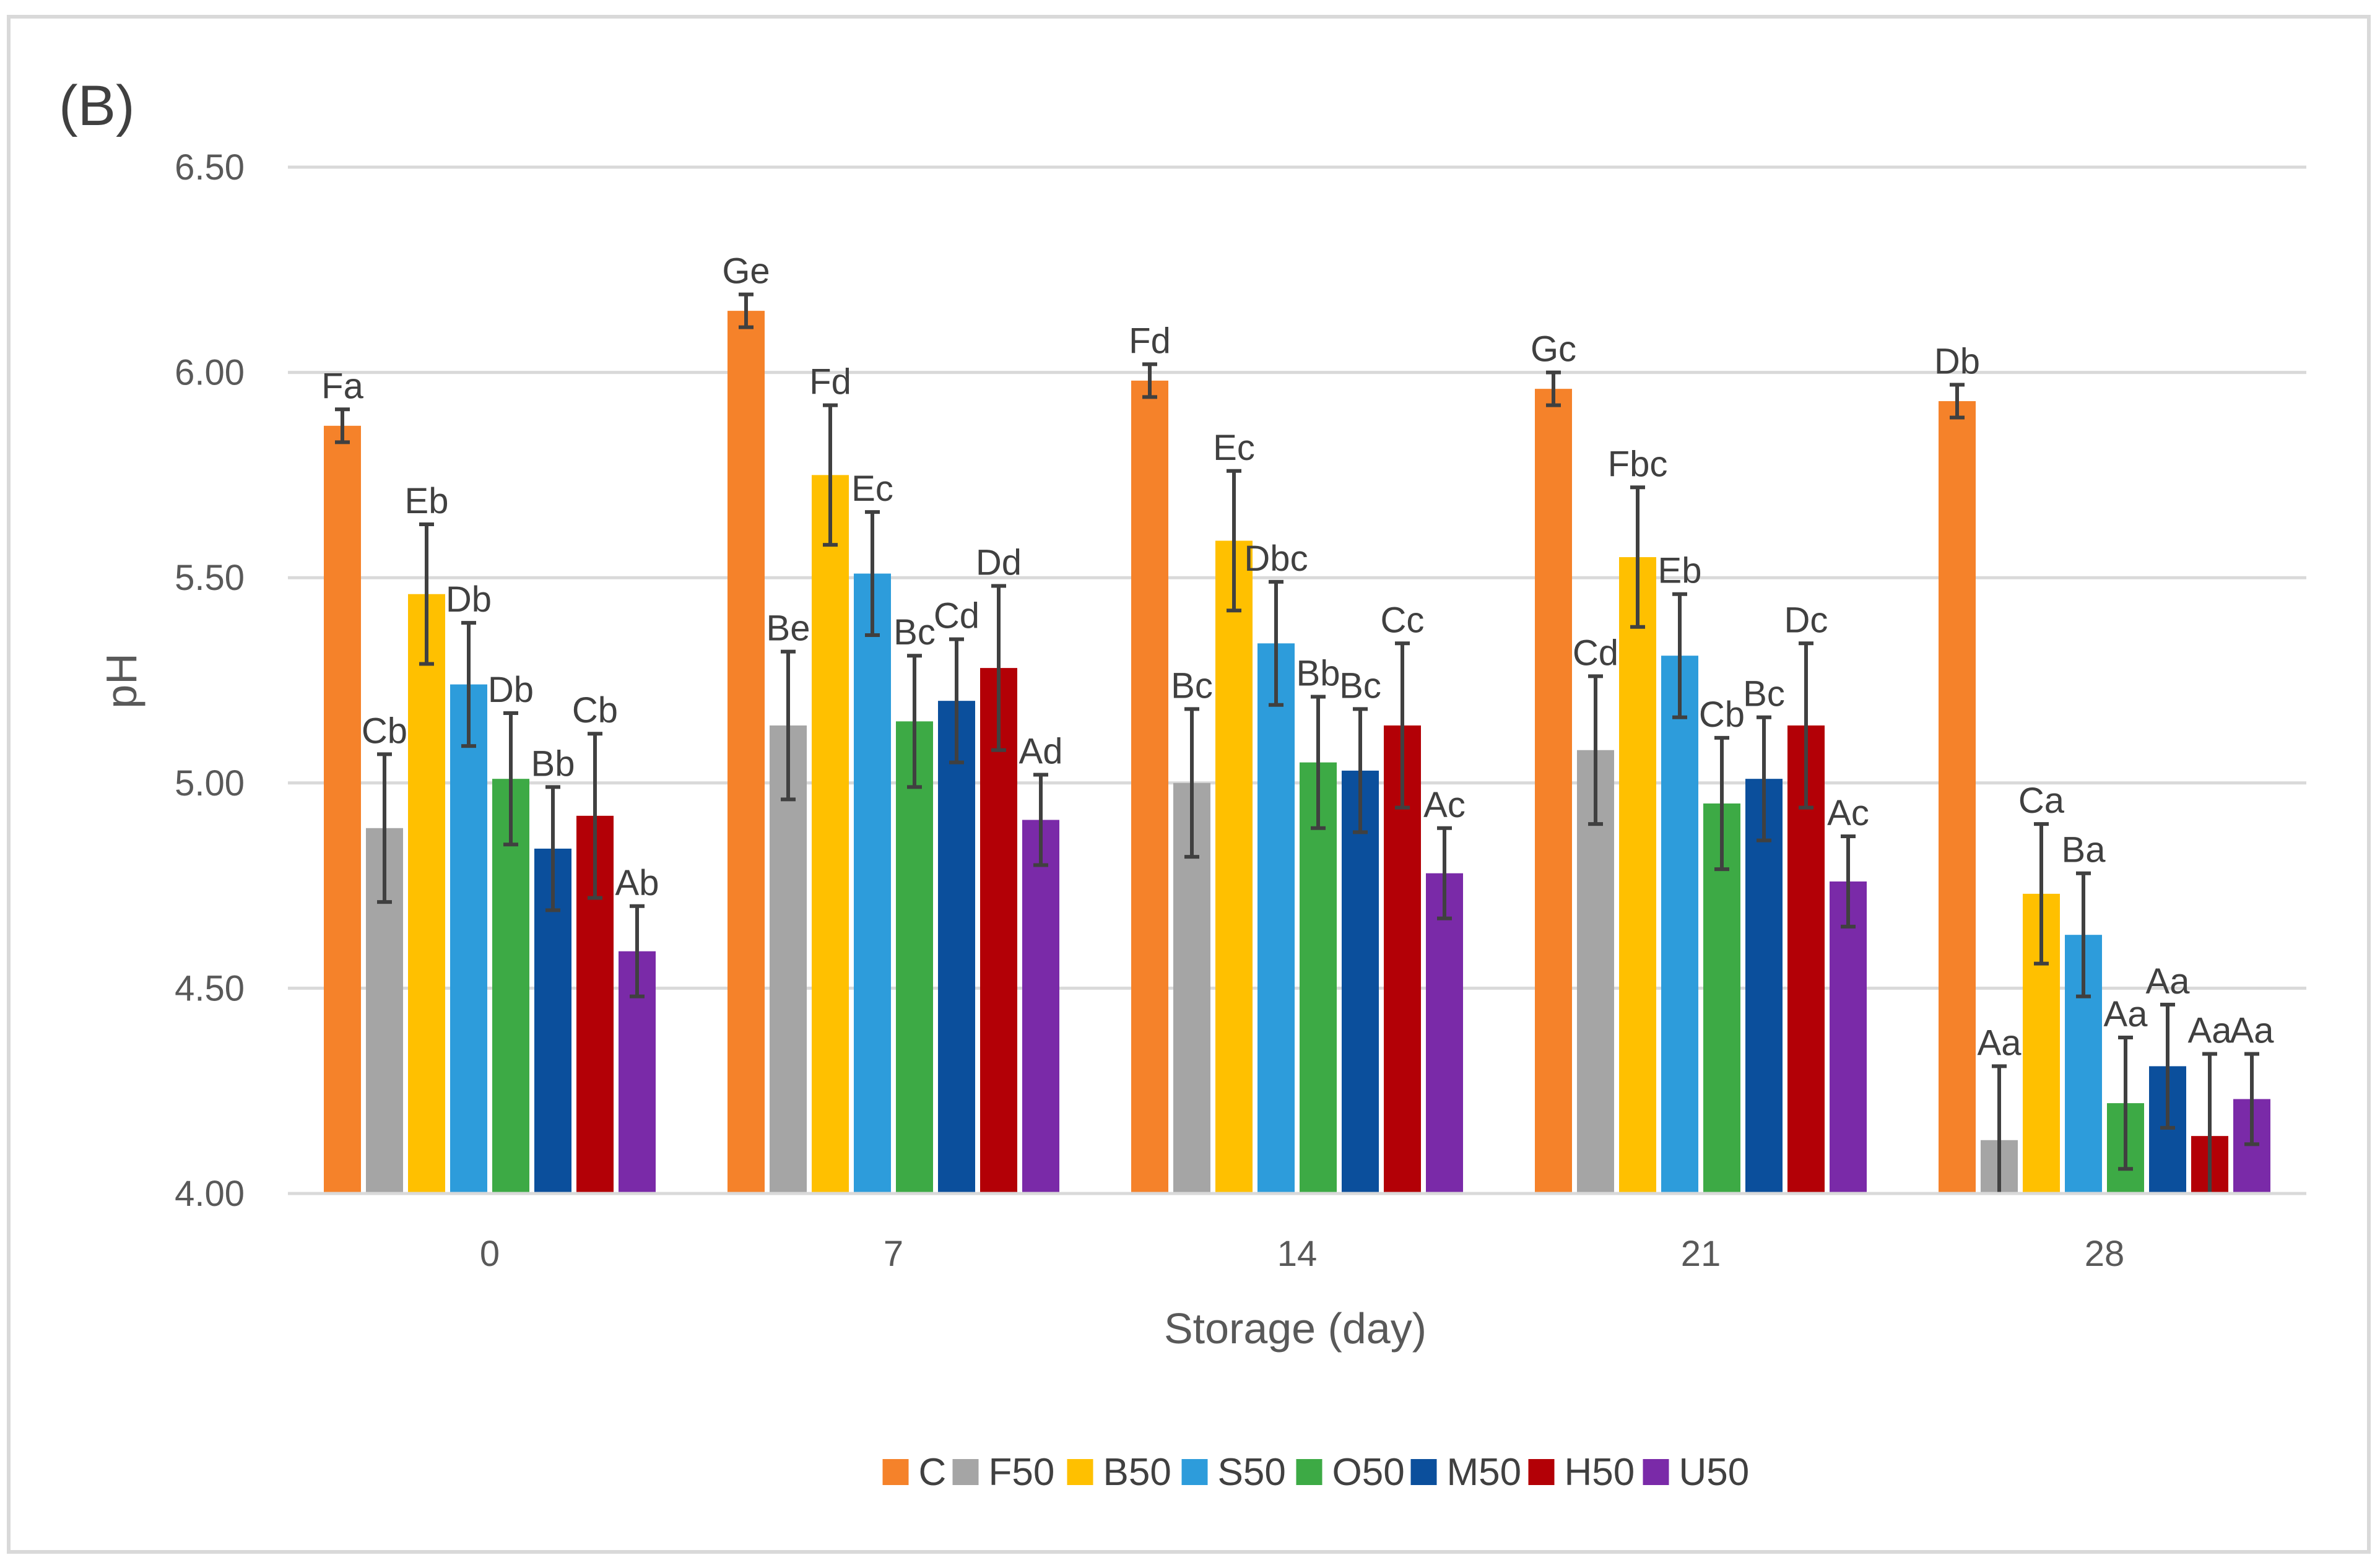 The image size is (2380, 1568). I want to click on data-label: Ba, so click(2084, 850).